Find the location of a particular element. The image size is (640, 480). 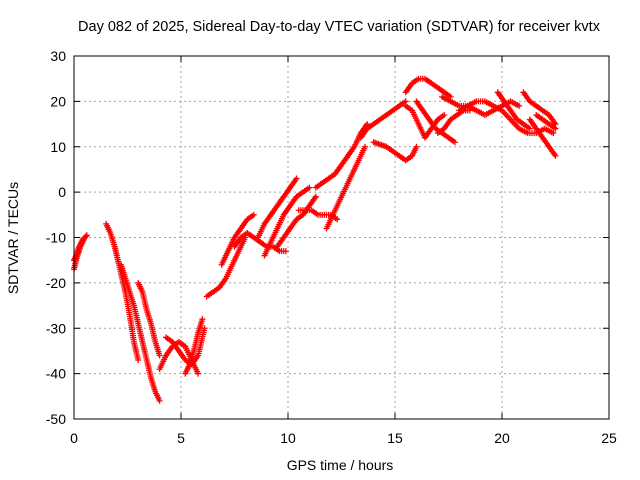

y-tick-label: 10 is located at coordinates (58, 147).